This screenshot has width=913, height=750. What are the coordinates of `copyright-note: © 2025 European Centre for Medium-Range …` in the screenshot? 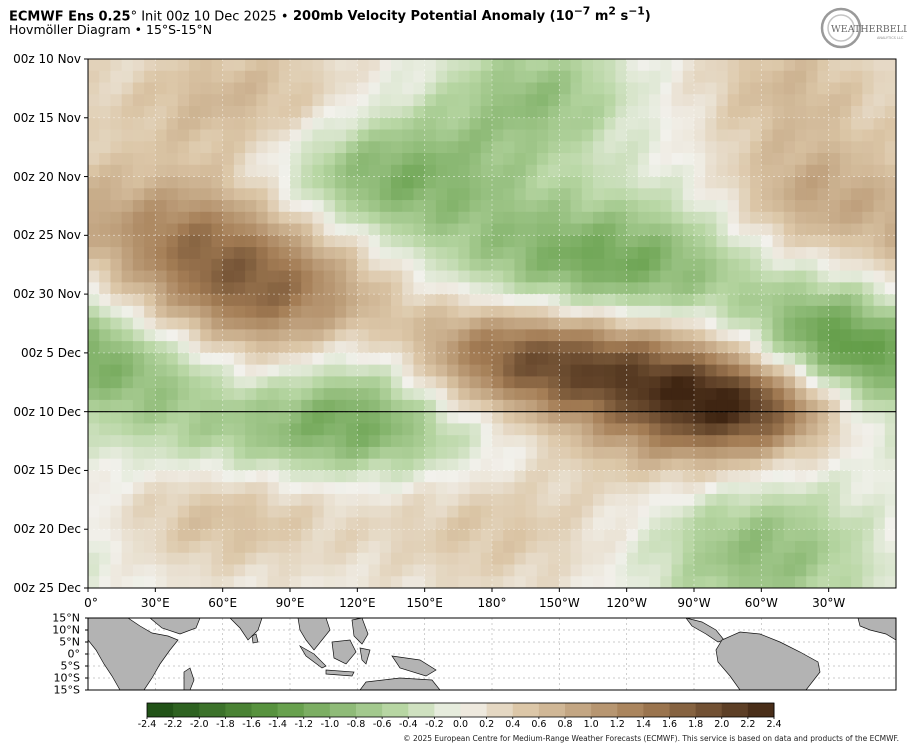 It's located at (651, 738).